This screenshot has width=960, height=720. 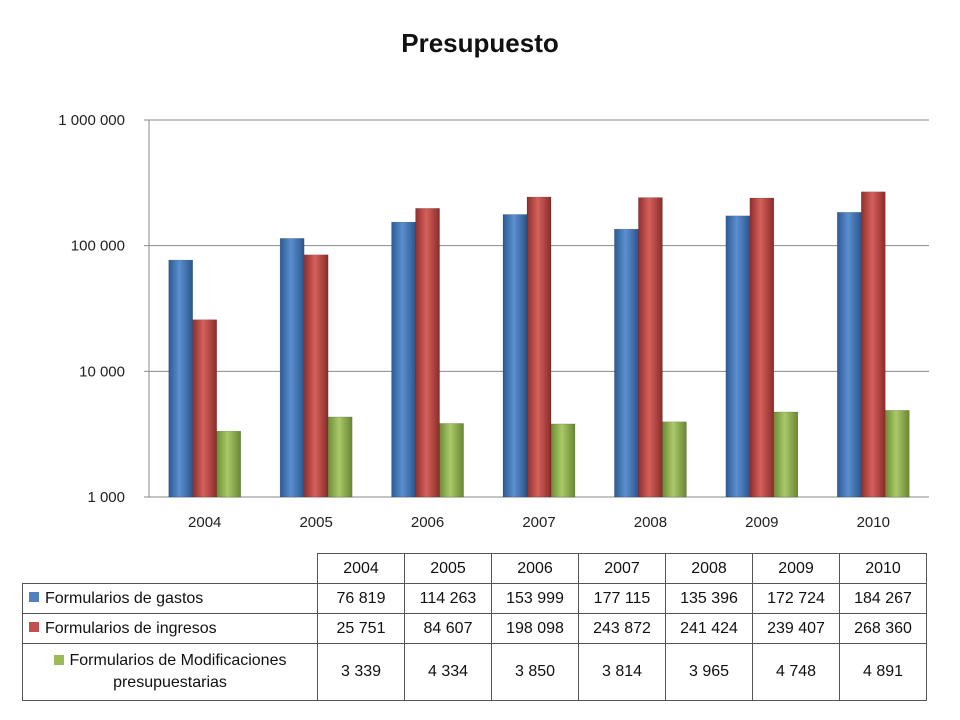 What do you see at coordinates (361, 598) in the screenshot?
I see `table-cell: 76 819` at bounding box center [361, 598].